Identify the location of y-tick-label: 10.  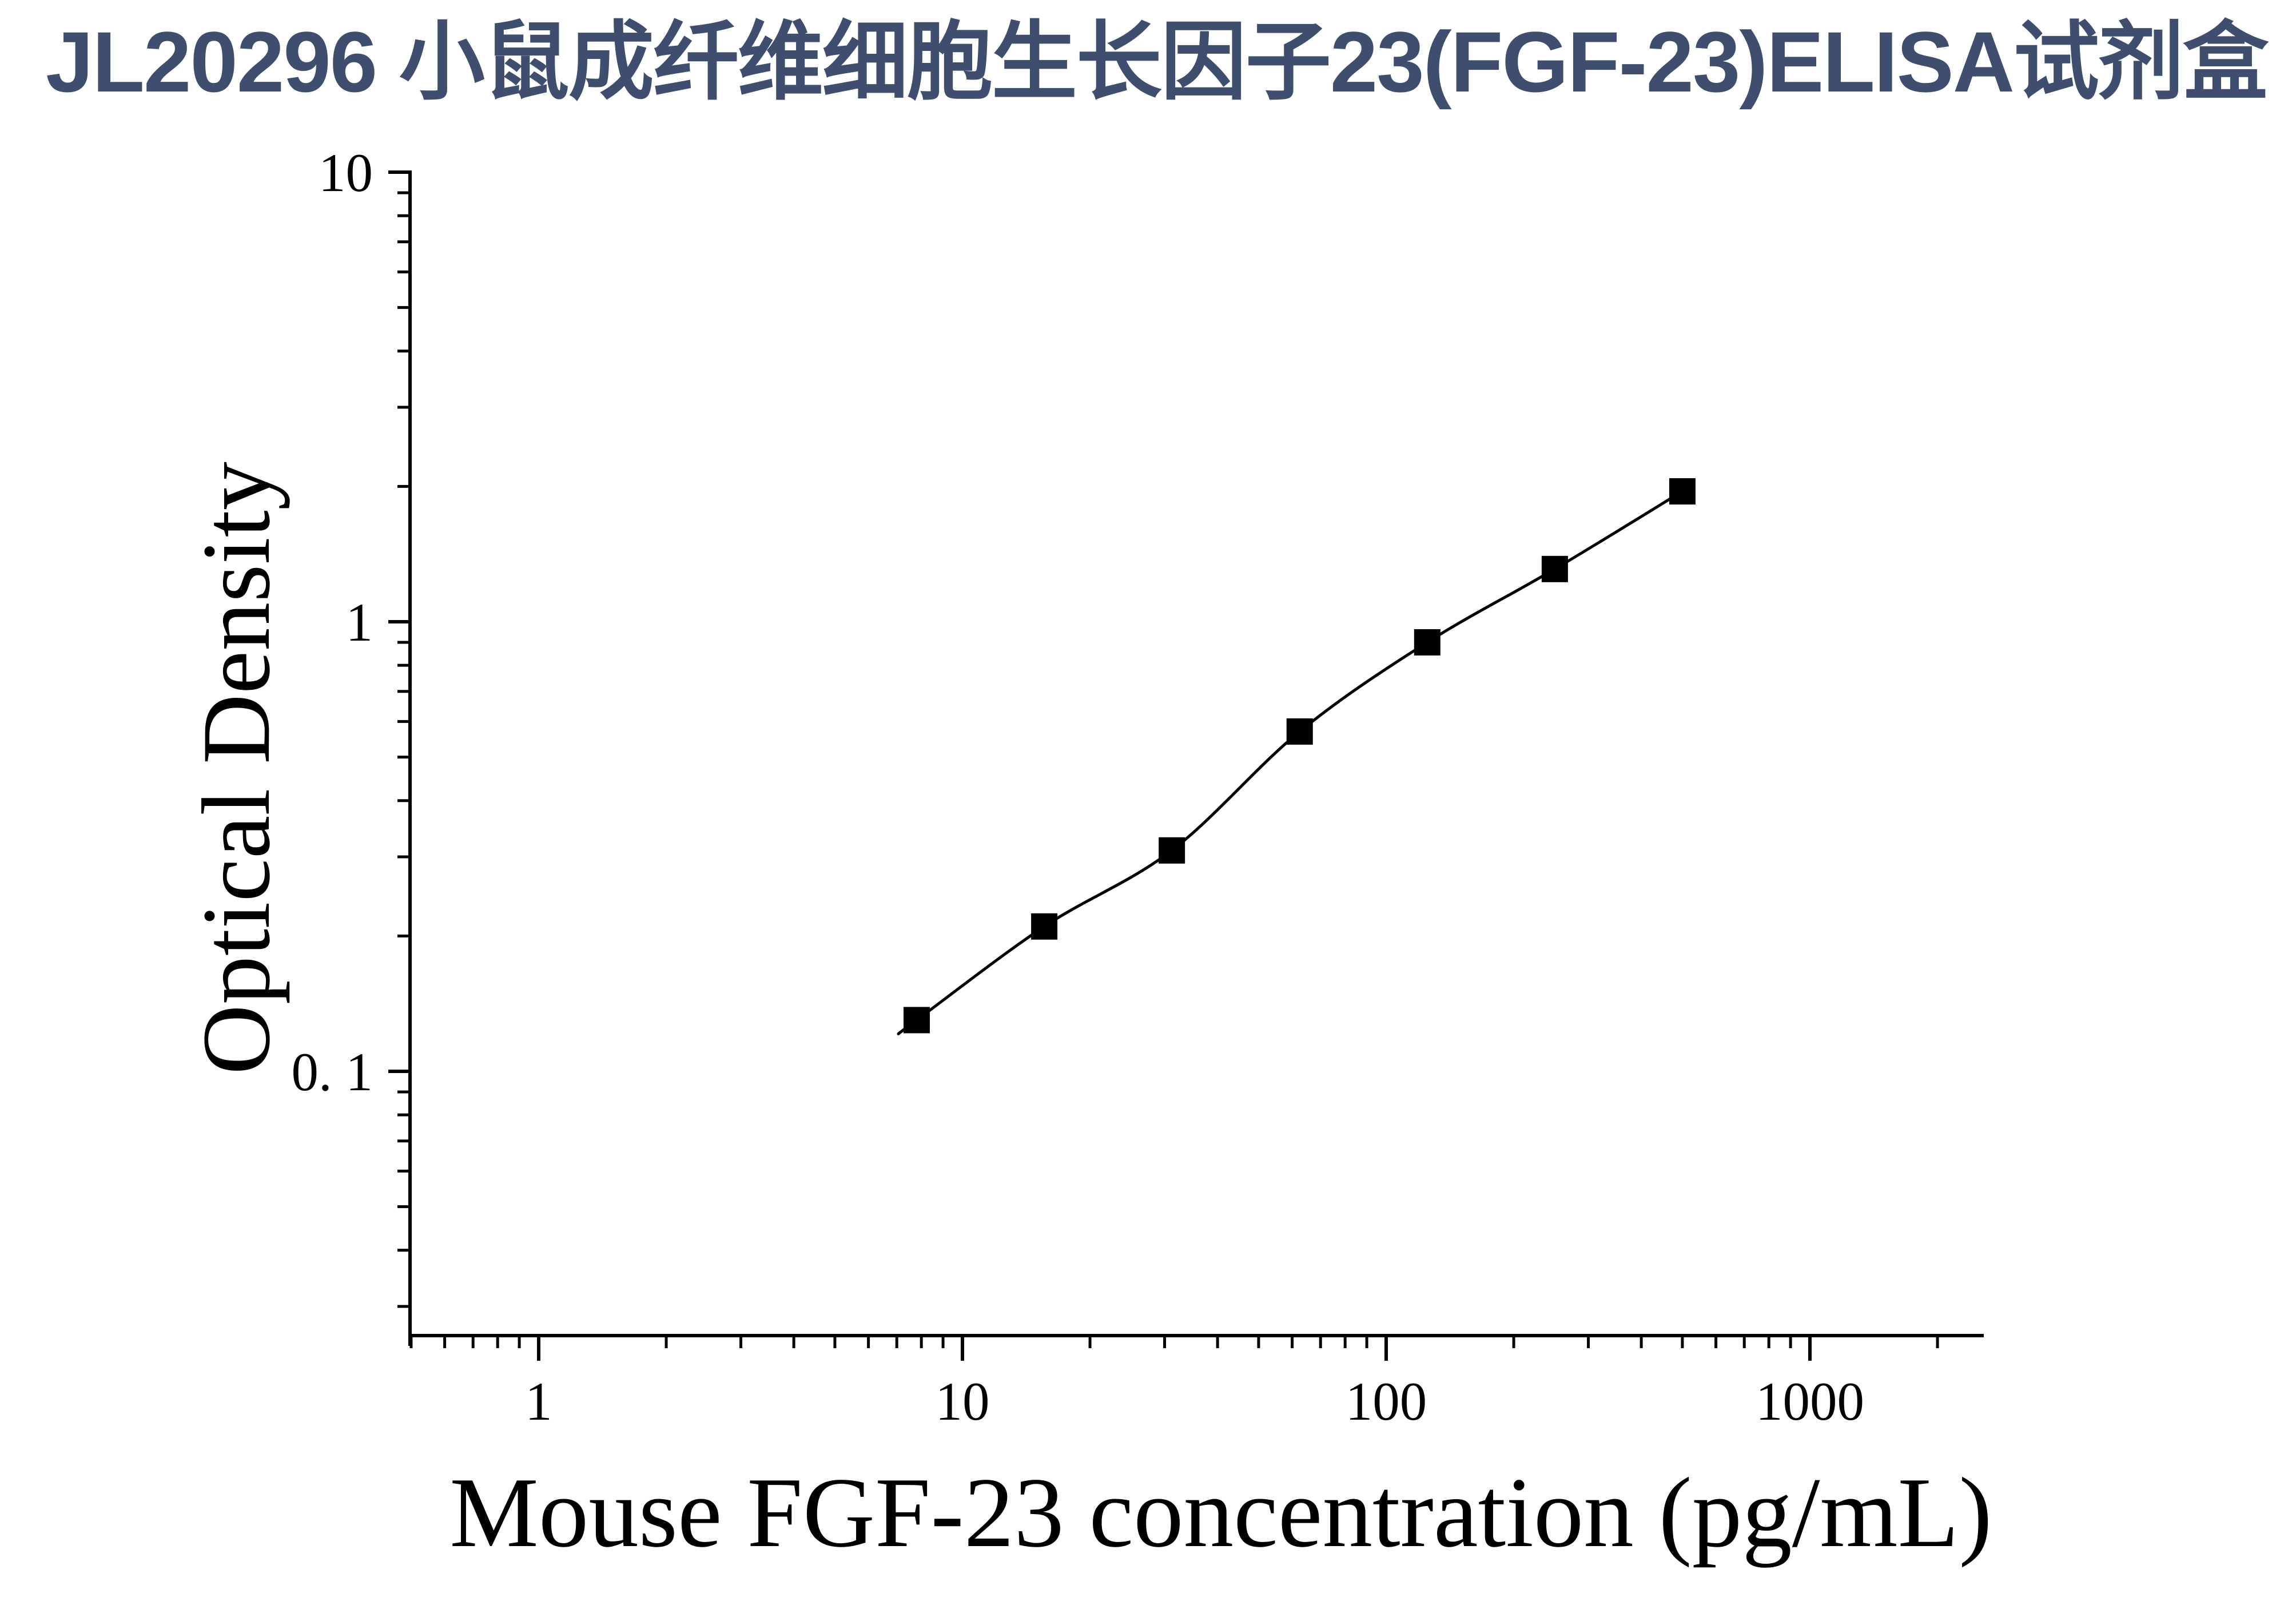
(346, 172).